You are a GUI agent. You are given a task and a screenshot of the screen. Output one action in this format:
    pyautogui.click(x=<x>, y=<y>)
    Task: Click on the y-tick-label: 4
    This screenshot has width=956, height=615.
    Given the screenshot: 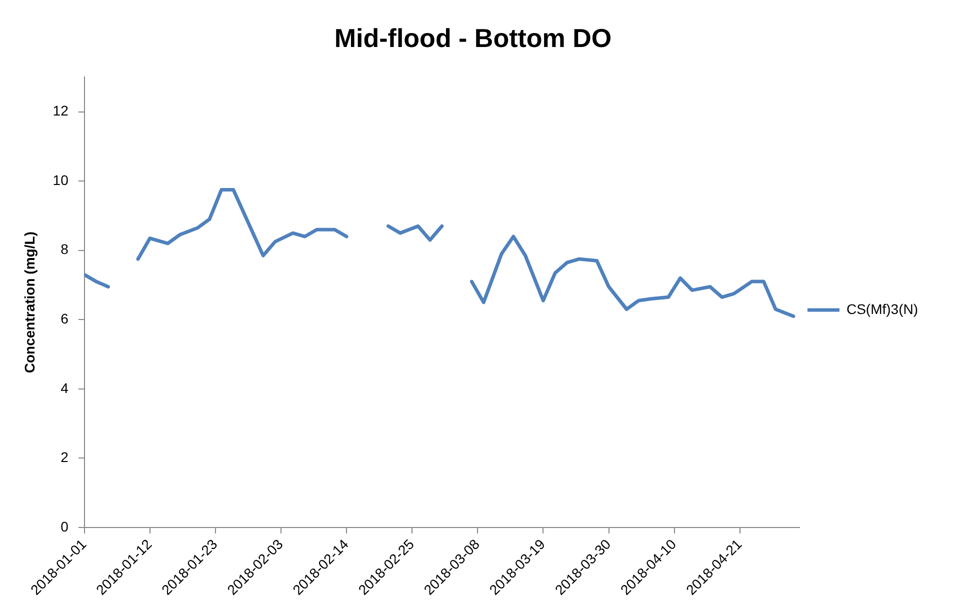 What is the action you would take?
    pyautogui.click(x=64, y=388)
    